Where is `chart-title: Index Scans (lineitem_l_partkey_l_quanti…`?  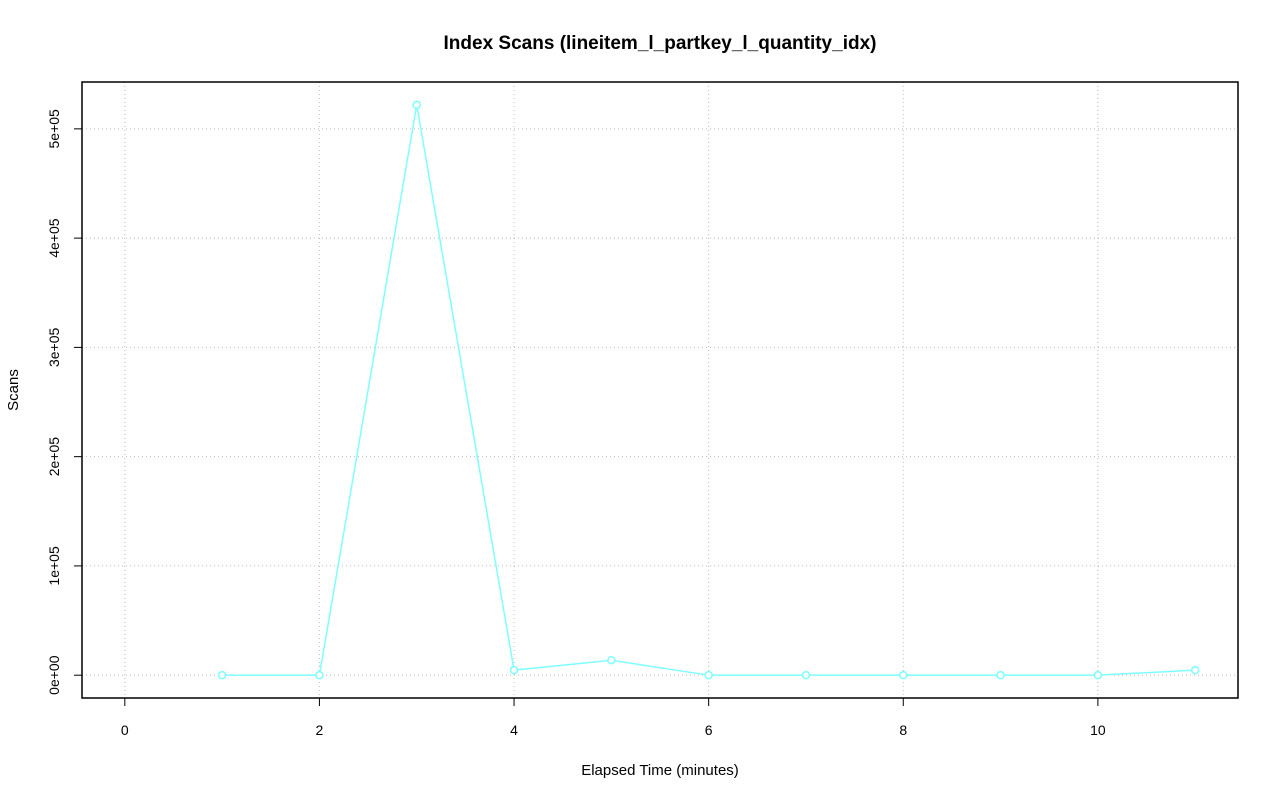
chart-title: Index Scans (lineitem_l_partkey_l_quanti… is located at coordinates (660, 43).